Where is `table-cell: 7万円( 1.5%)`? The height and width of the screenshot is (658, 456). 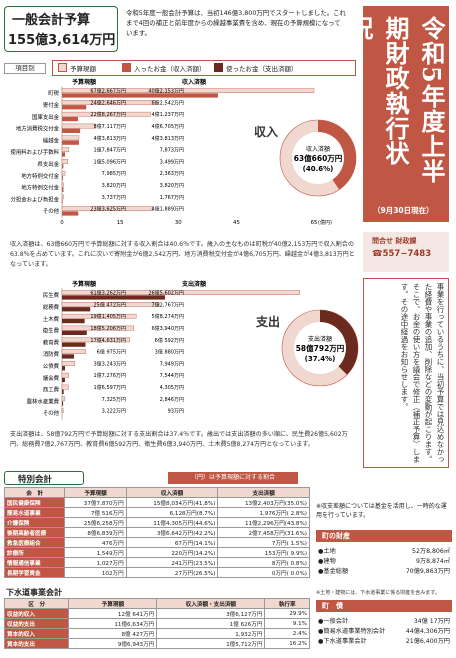 table-cell: 7万円( 1.5%) is located at coordinates (263, 542).